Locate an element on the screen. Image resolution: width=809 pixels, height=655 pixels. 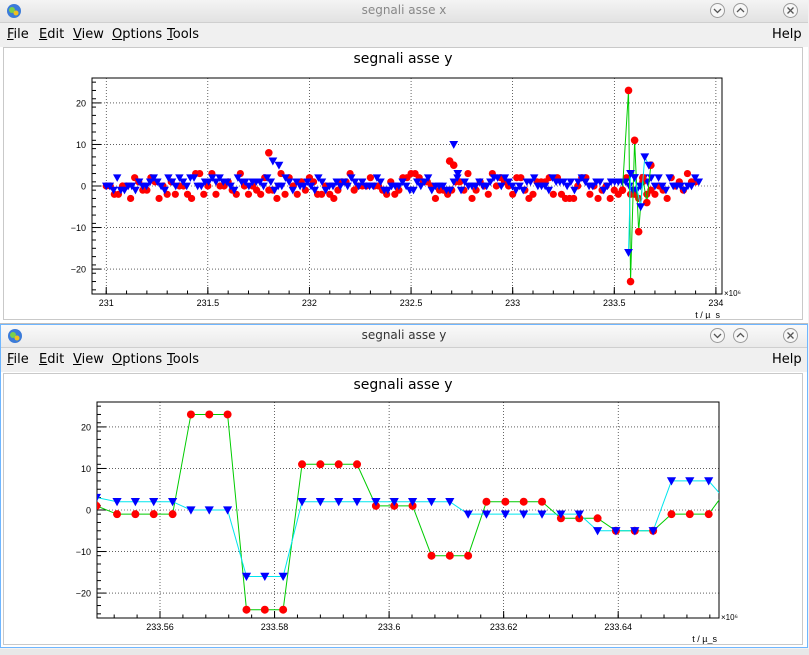
window-titlebar: segnali asse y is located at coordinates (404, 336).